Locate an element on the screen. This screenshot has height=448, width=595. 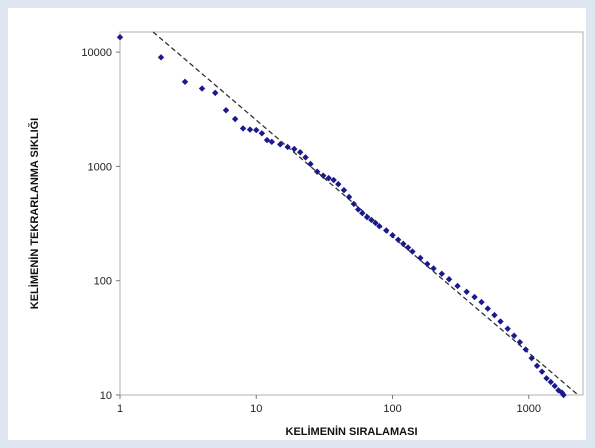
y-axis-title: KELİMENİN TEKRARLANMA SIKLIĞI is located at coordinates (34, 213).